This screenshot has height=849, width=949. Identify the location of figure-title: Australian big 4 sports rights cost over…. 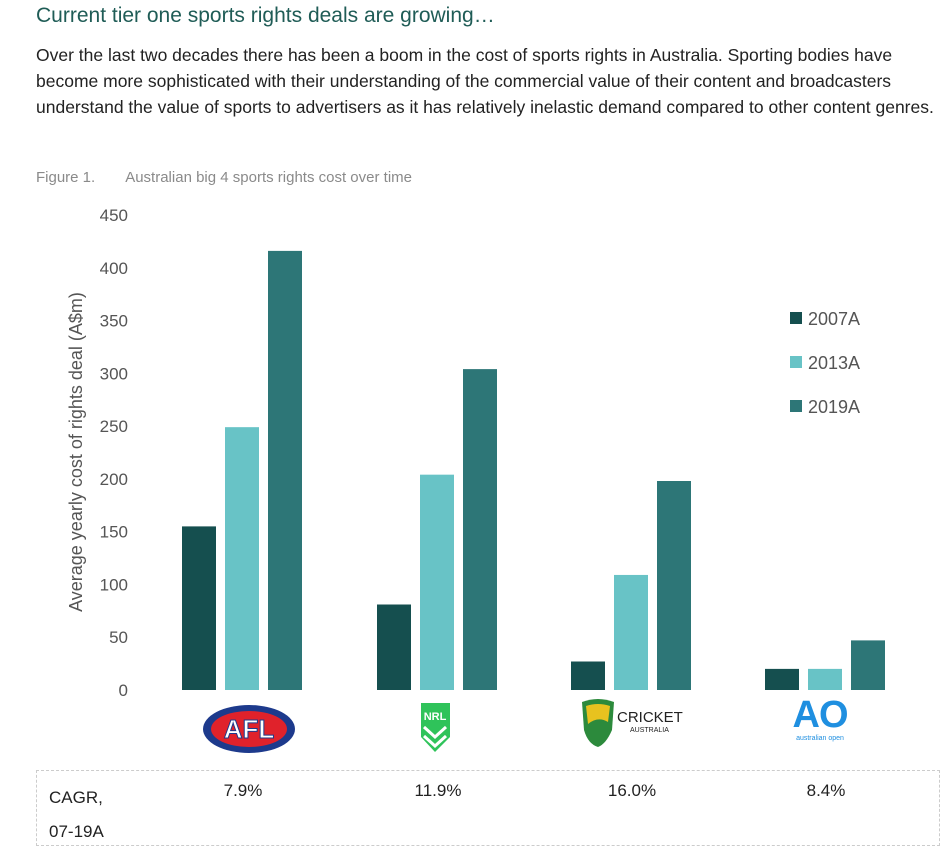
(268, 177).